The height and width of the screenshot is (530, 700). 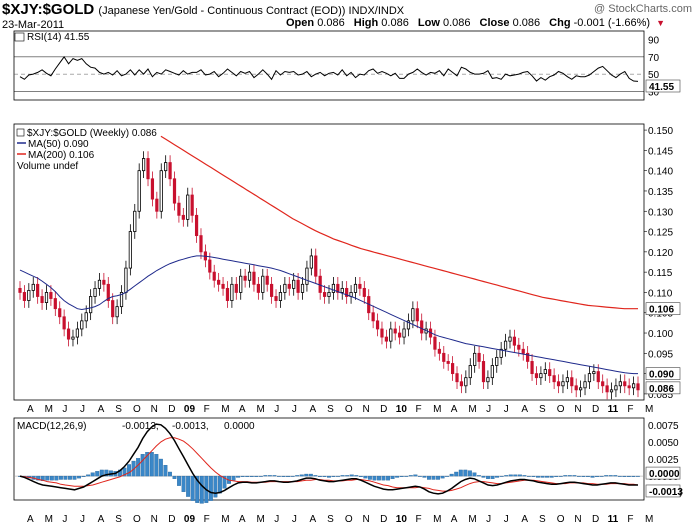 What do you see at coordinates (349, 409) in the screenshot?
I see `month-label: O` at bounding box center [349, 409].